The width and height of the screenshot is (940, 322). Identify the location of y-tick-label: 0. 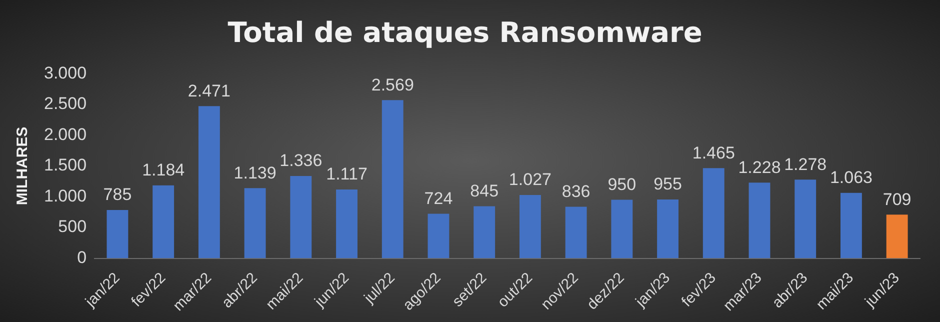
(82, 257).